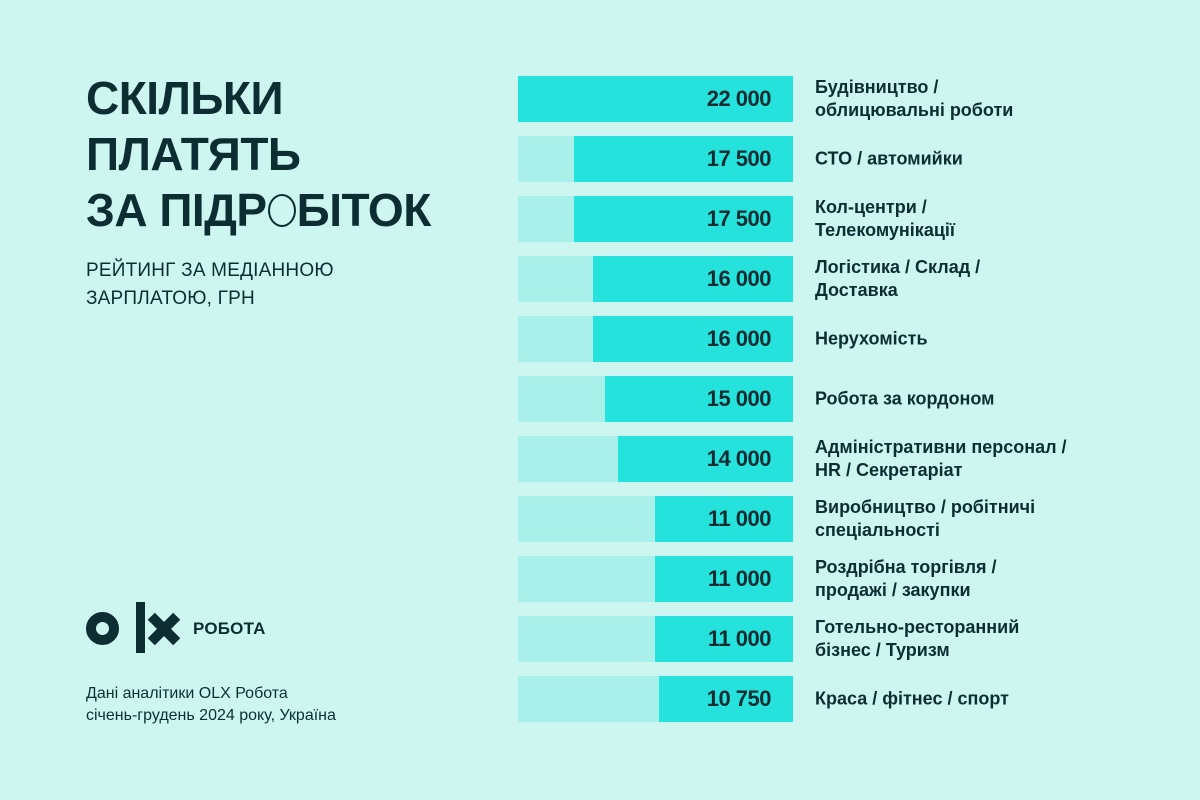 Image resolution: width=1200 pixels, height=800 pixels. I want to click on category-label-line: бізнес / Туризм, so click(882, 650).